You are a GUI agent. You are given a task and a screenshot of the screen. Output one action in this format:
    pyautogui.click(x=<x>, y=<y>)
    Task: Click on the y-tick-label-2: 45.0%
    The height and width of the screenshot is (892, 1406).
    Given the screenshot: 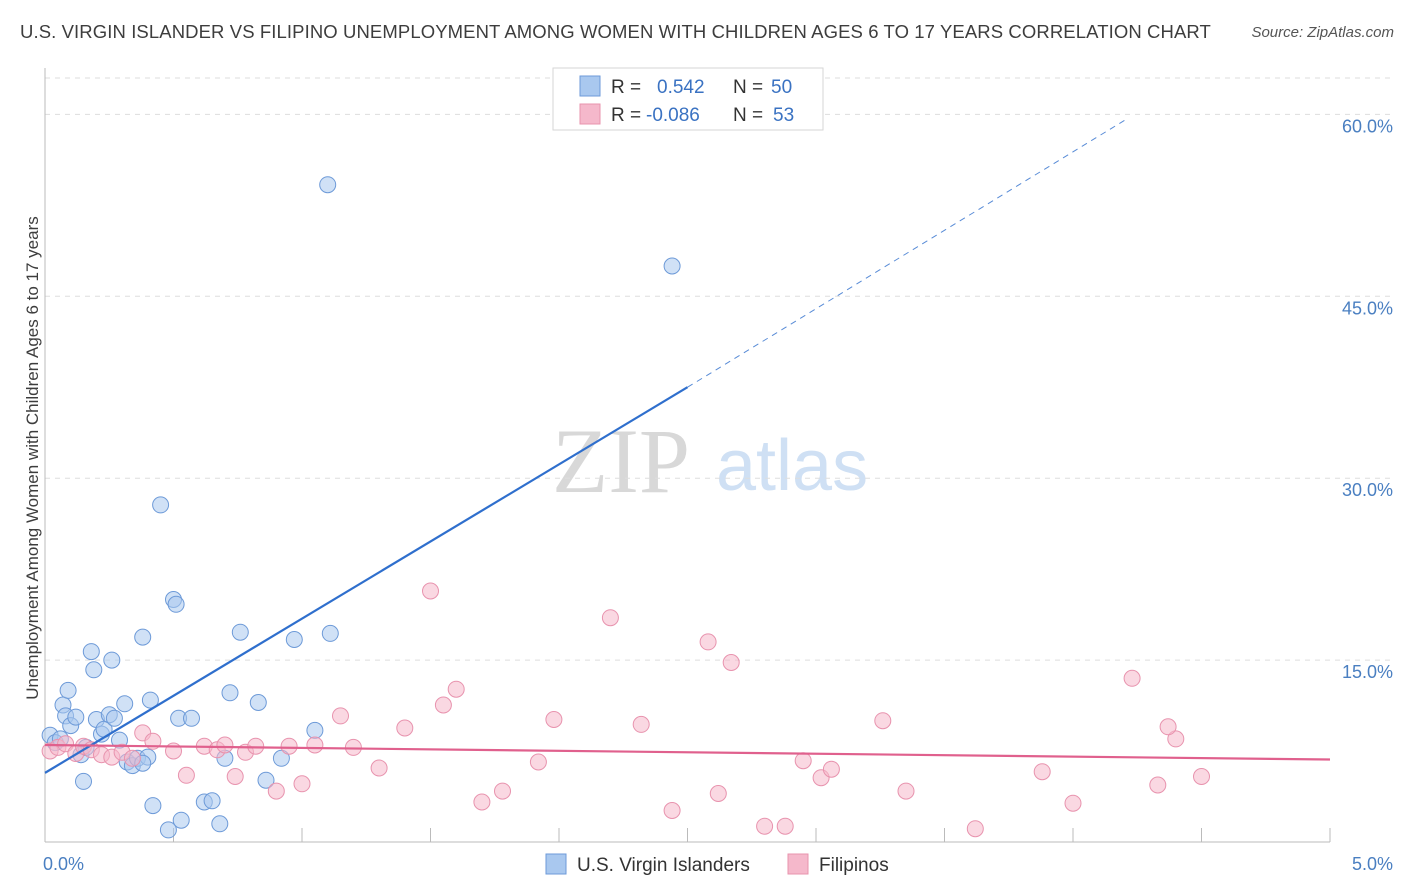 What is the action you would take?
    pyautogui.click(x=1367, y=308)
    